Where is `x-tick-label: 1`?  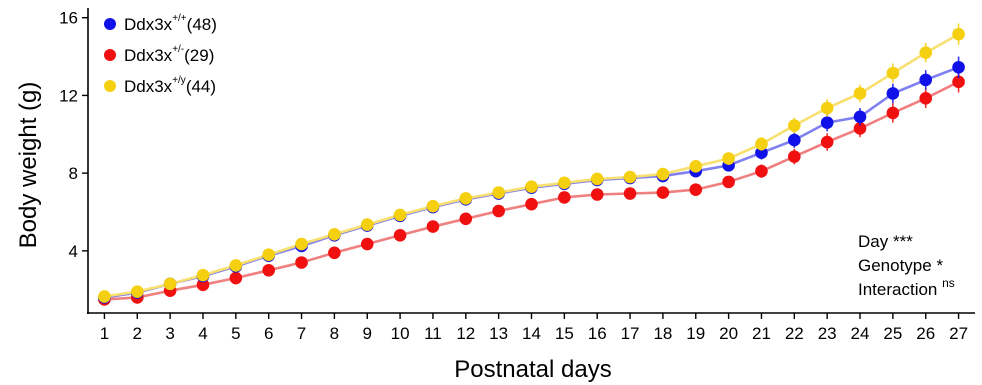 x-tick-label: 1 is located at coordinates (104, 333).